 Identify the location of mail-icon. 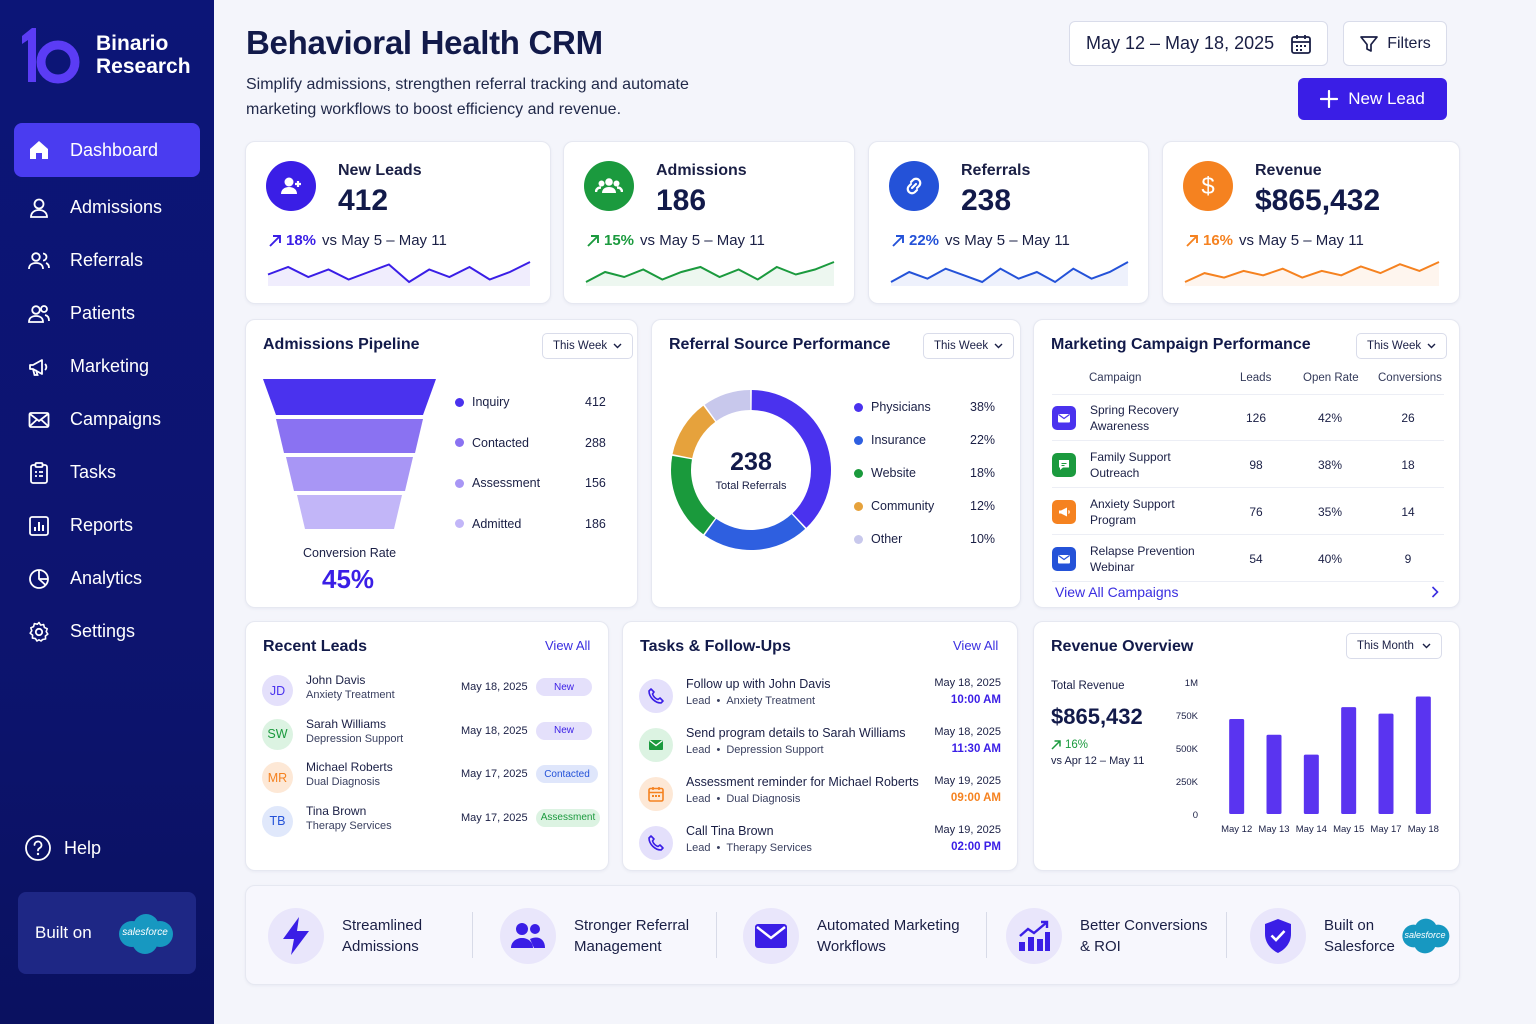
(39, 420).